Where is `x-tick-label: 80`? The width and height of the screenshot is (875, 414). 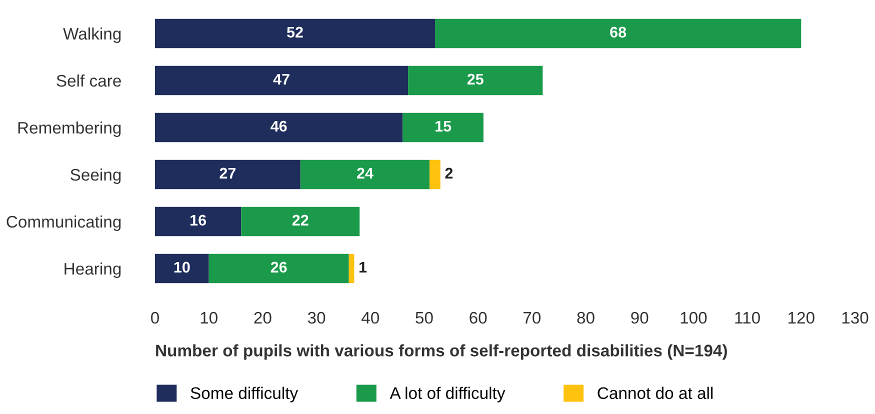
x-tick-label: 80 is located at coordinates (585, 318).